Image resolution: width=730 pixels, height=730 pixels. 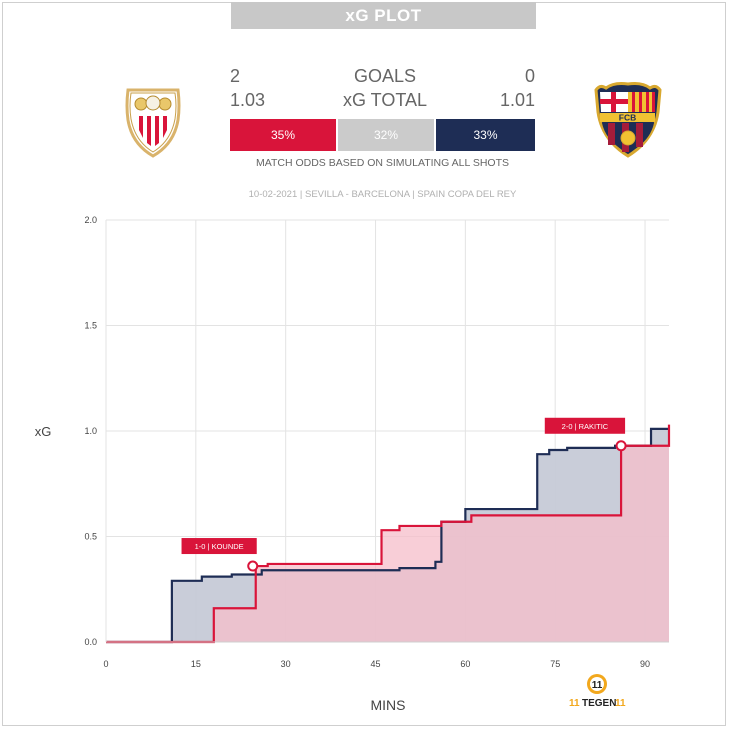 I want to click on y-tick-label: 1.0, so click(x=90, y=431).